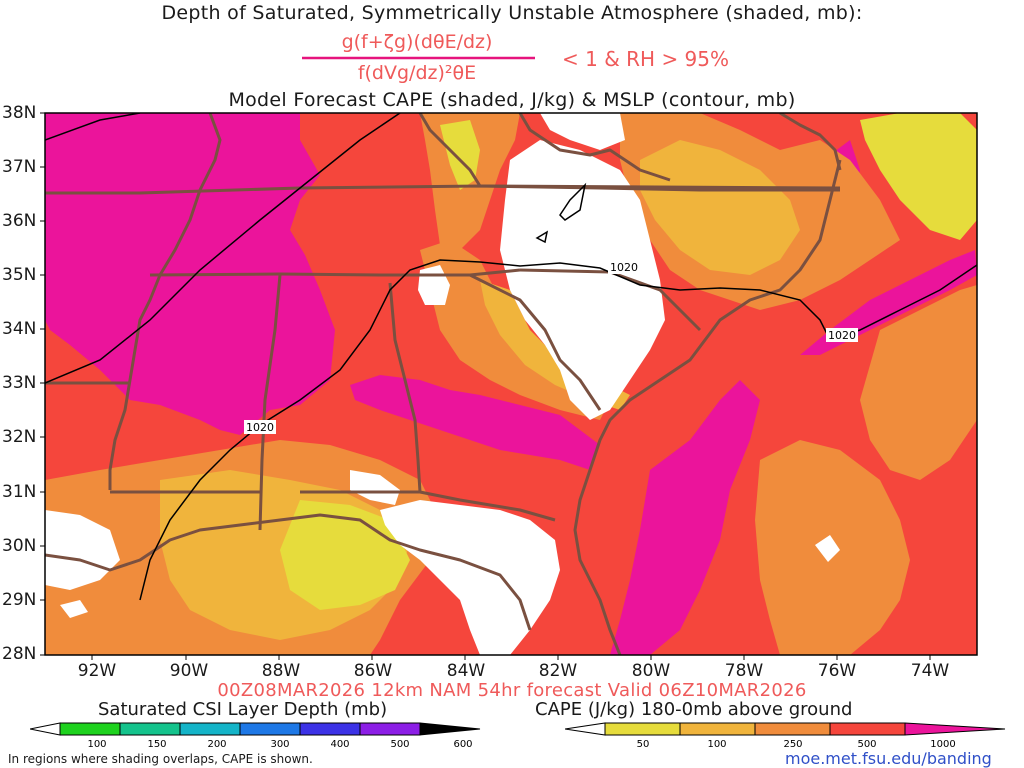  Describe the element at coordinates (651, 671) in the screenshot. I see `lon-label-80w: 80W` at that location.